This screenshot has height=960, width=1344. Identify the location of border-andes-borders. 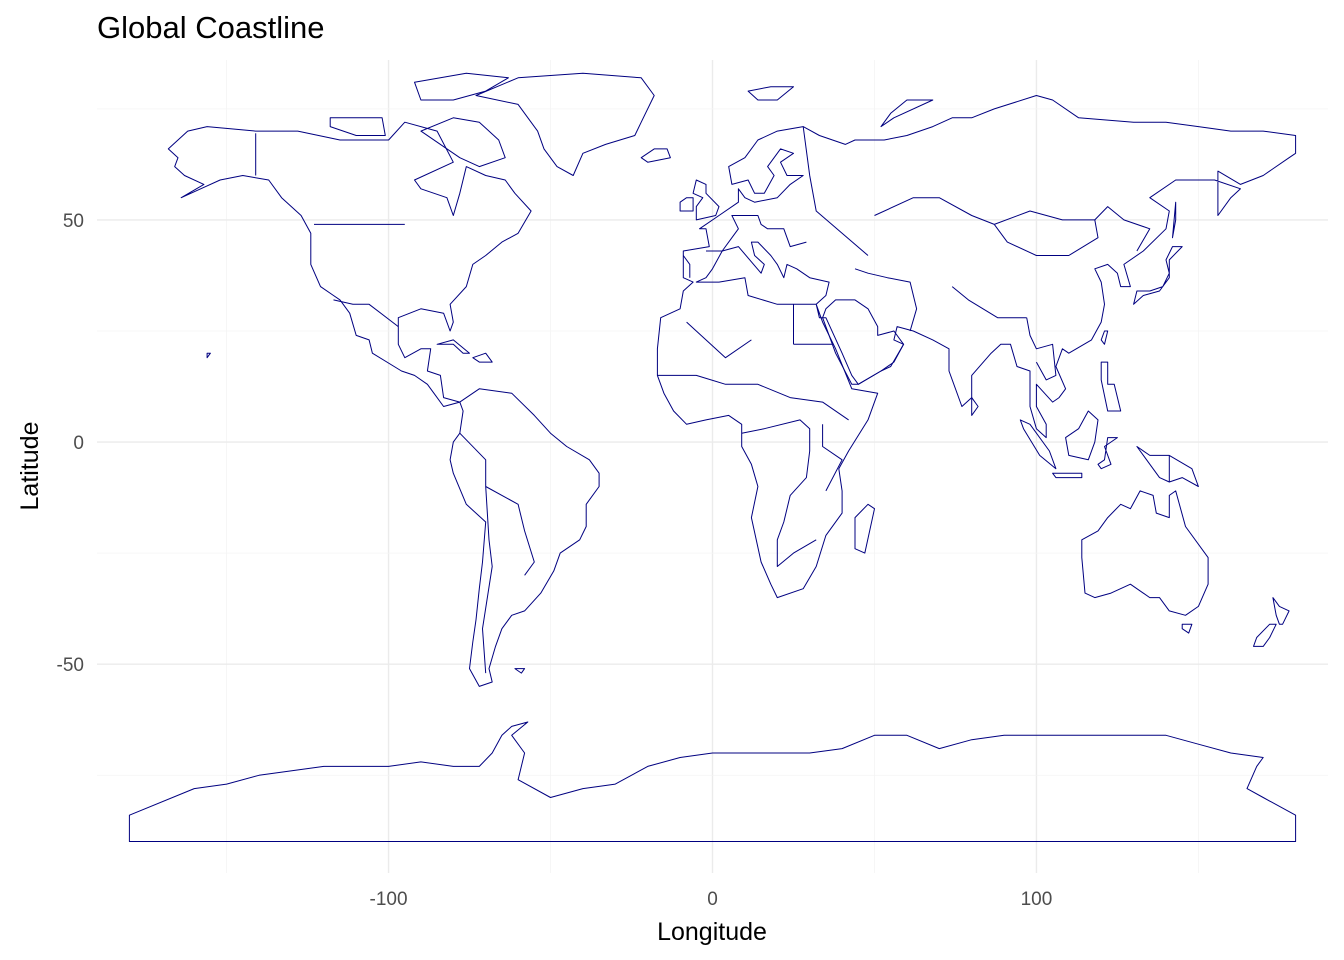
(476, 553).